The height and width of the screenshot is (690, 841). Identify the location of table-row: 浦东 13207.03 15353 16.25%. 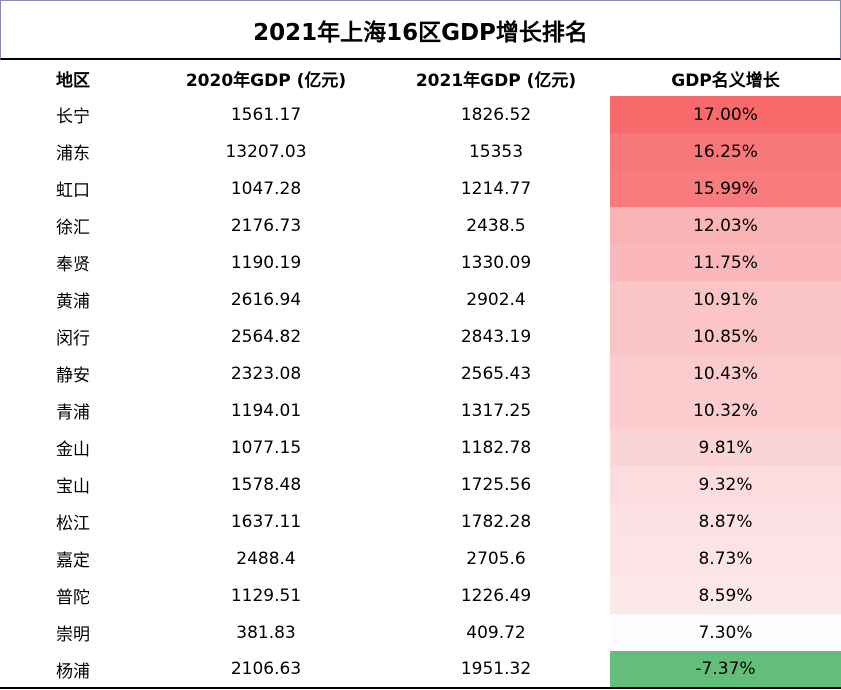
(420, 151).